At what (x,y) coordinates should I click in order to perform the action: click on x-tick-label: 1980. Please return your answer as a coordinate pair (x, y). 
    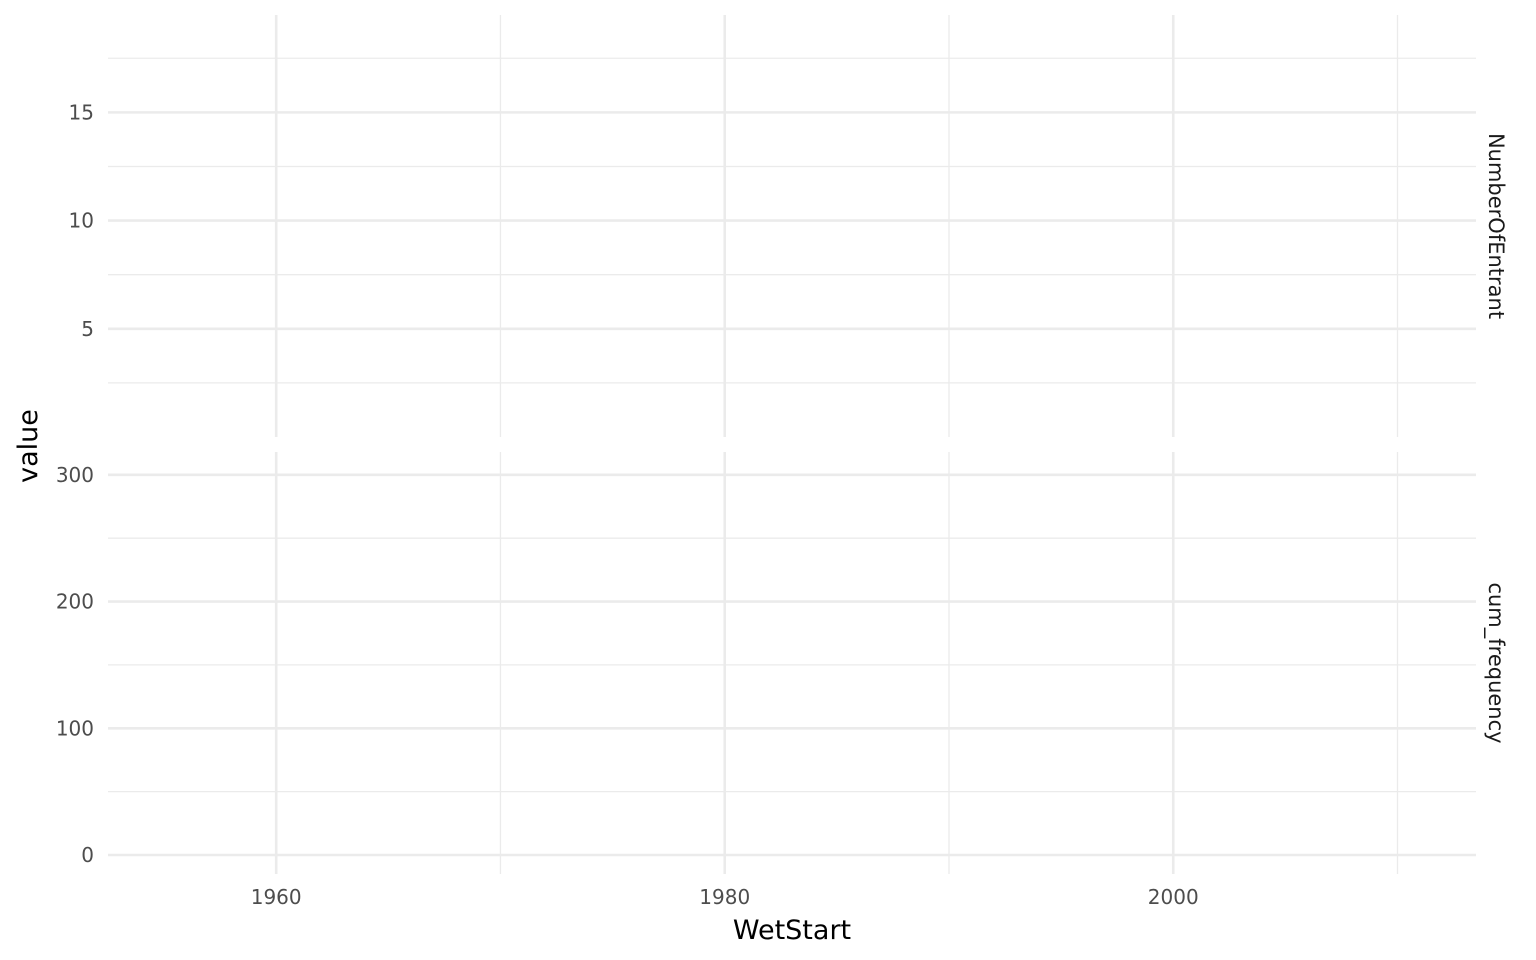
    Looking at the image, I should click on (724, 897).